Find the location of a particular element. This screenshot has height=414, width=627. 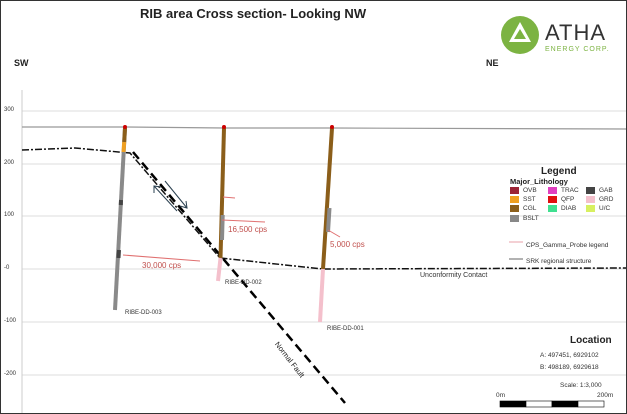

drillhole-label: RIBE-DD-003 is located at coordinates (143, 313).